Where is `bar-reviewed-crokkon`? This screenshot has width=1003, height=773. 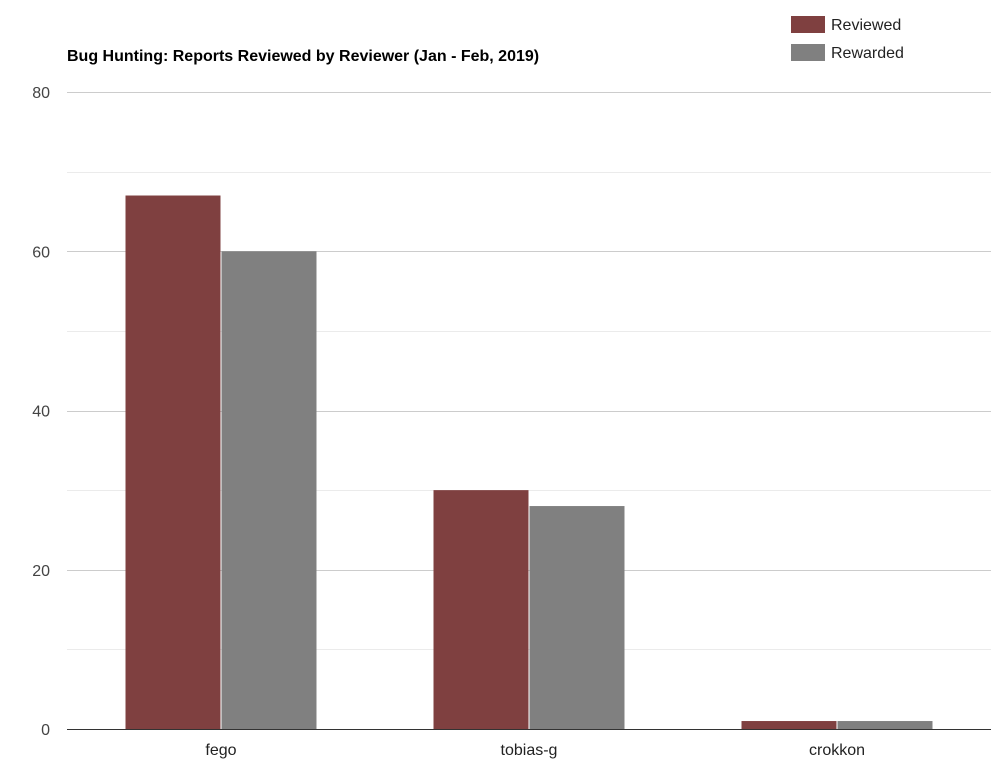 bar-reviewed-crokkon is located at coordinates (789, 725).